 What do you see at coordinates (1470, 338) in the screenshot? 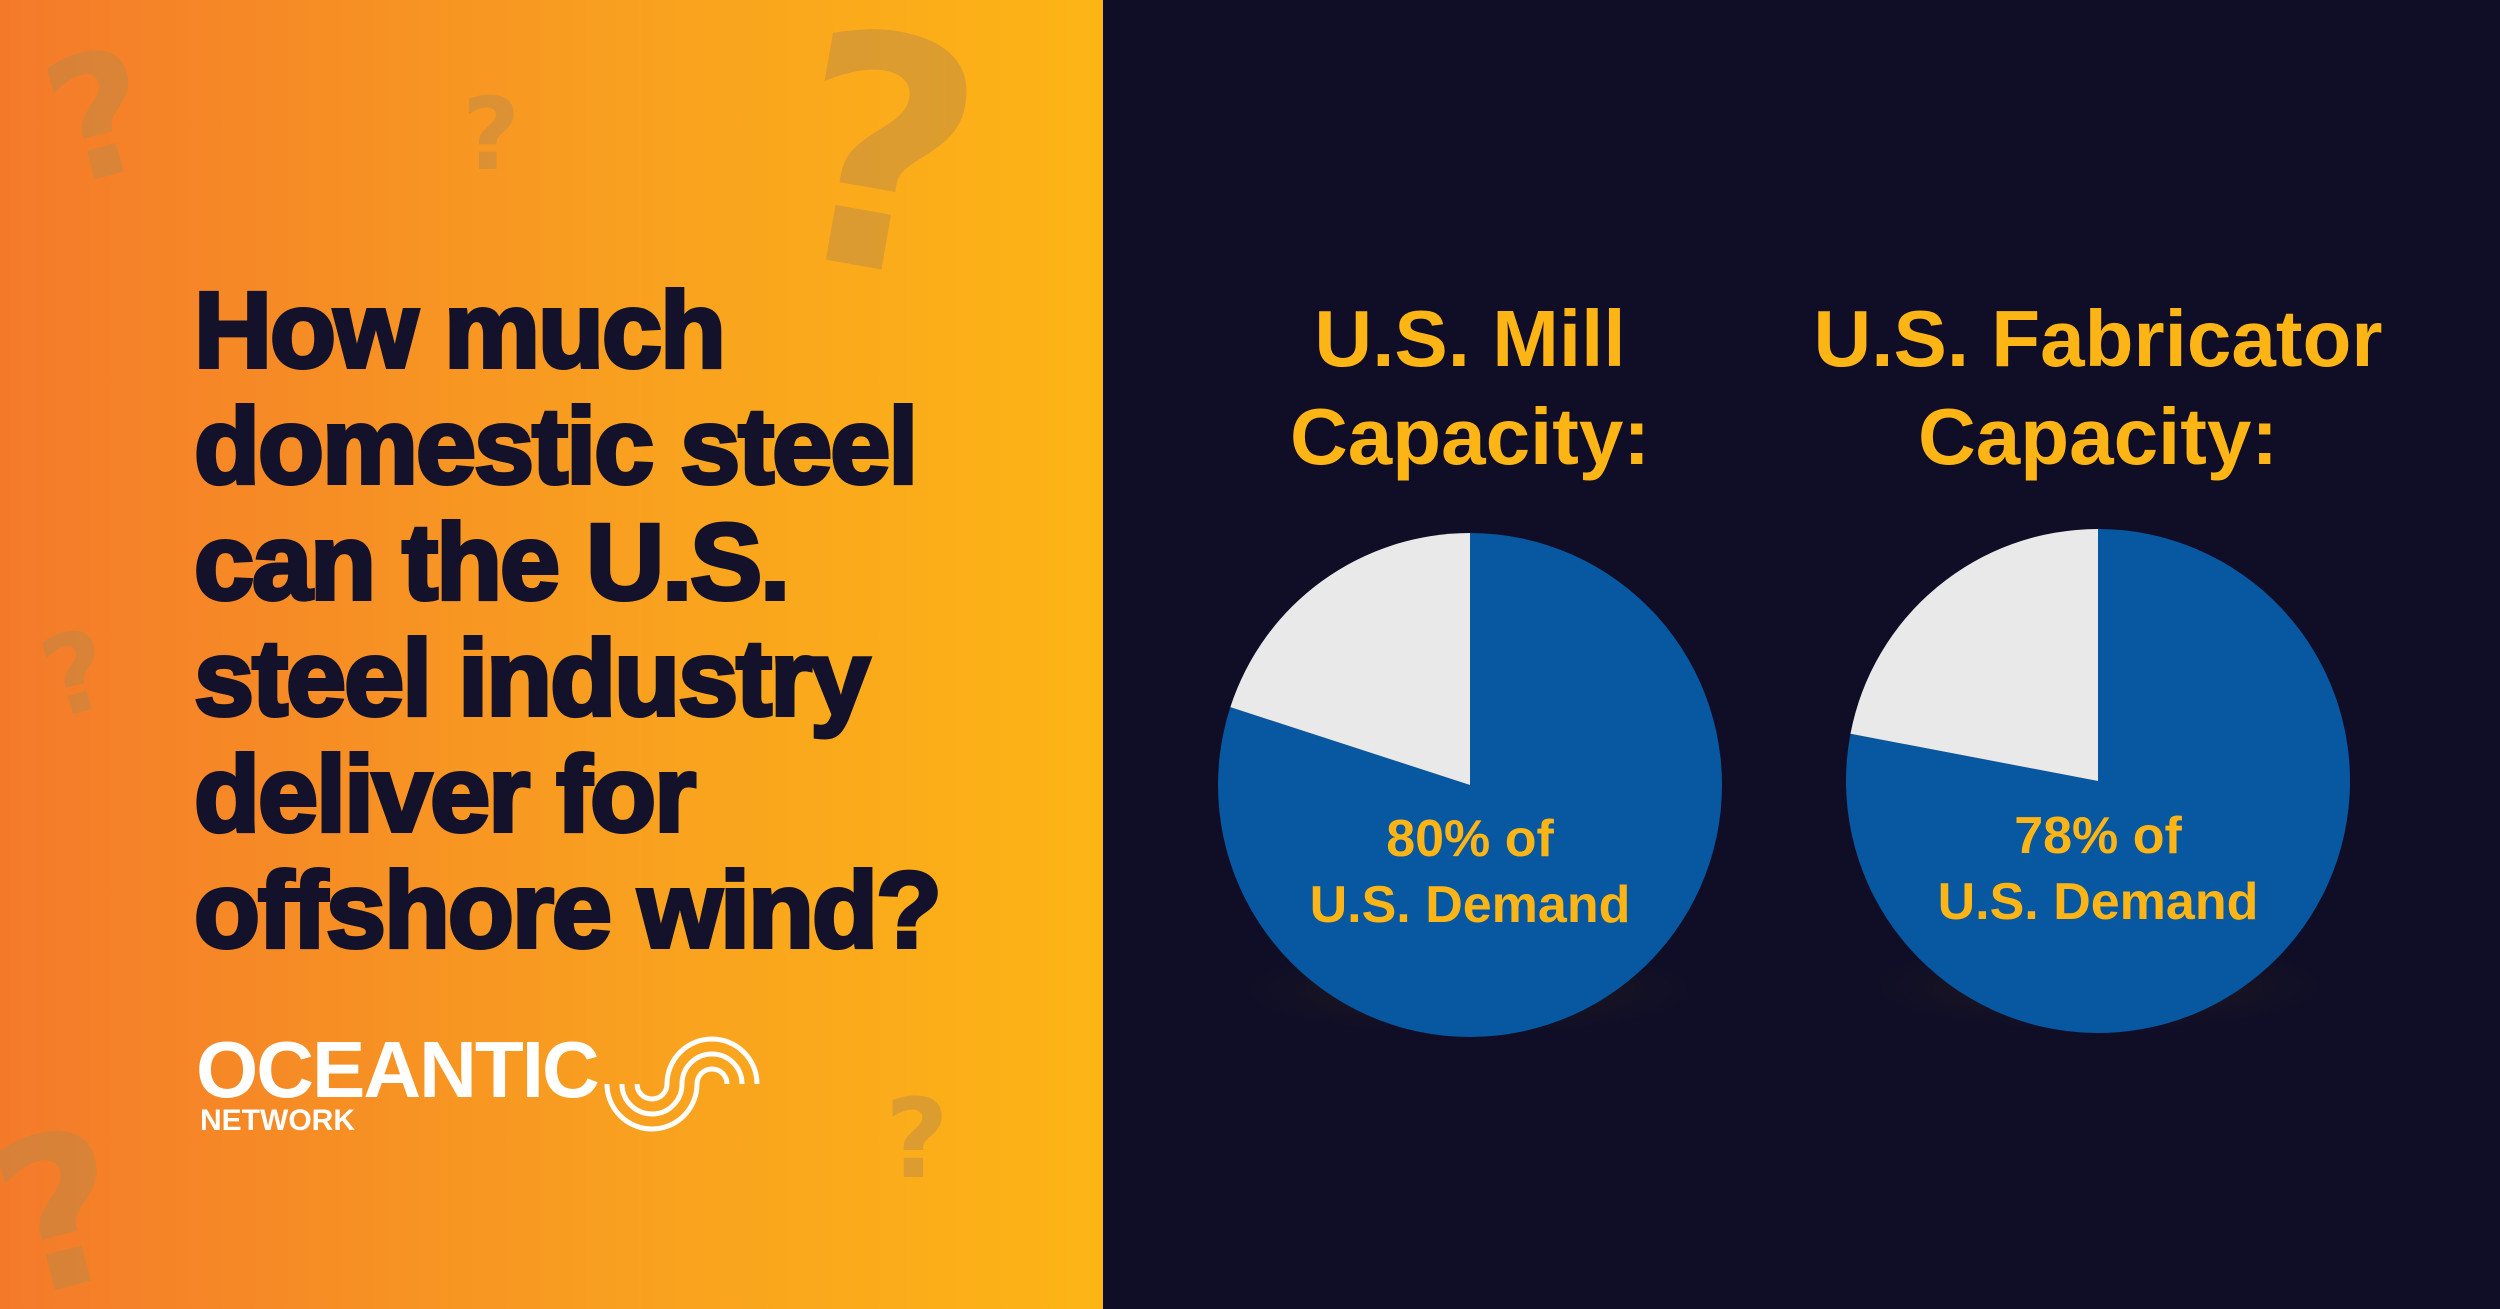
I see `chart-title-line: U.S. Mill` at bounding box center [1470, 338].